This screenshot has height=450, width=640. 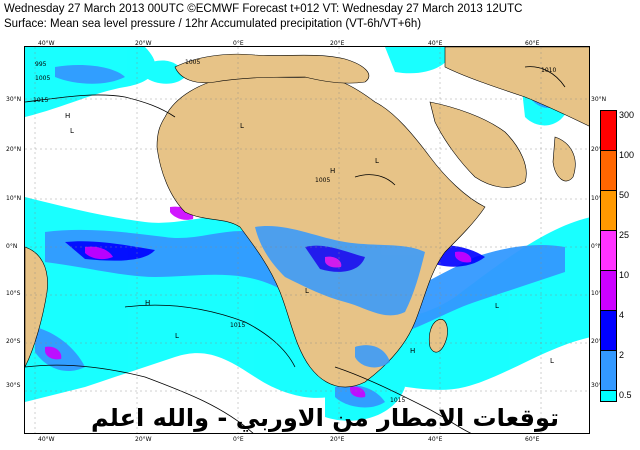 What do you see at coordinates (599, 198) in the screenshot?
I see `lat-label-right: 10°N` at bounding box center [599, 198].